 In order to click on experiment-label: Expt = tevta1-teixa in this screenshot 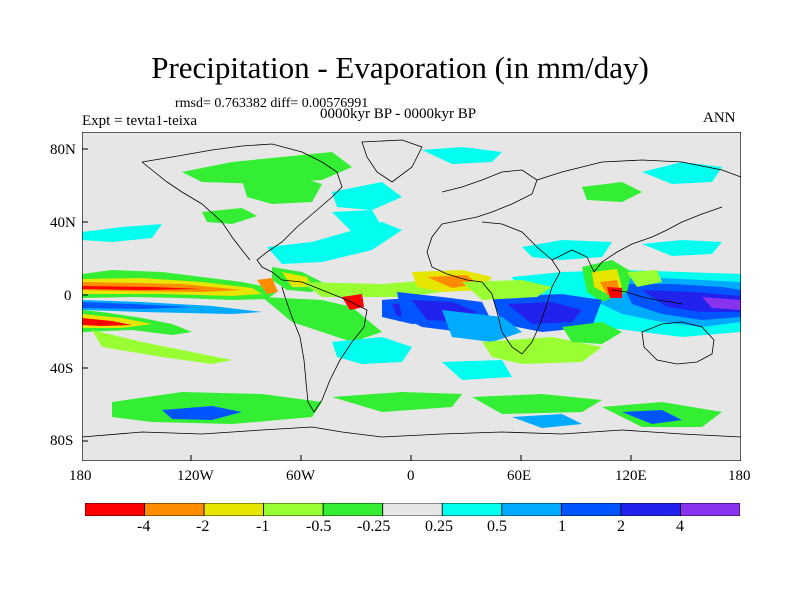, I will do `click(140, 121)`.